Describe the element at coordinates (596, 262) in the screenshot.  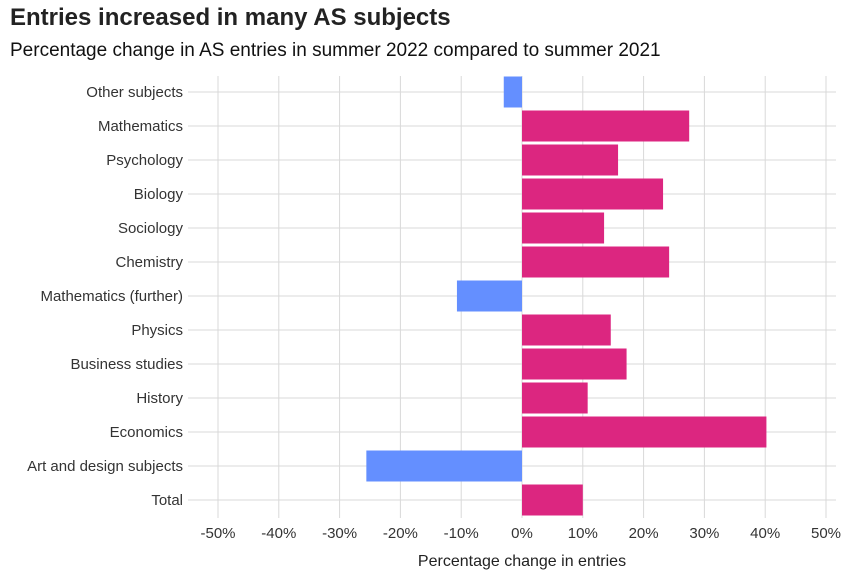
I see `bar-chemistry` at that location.